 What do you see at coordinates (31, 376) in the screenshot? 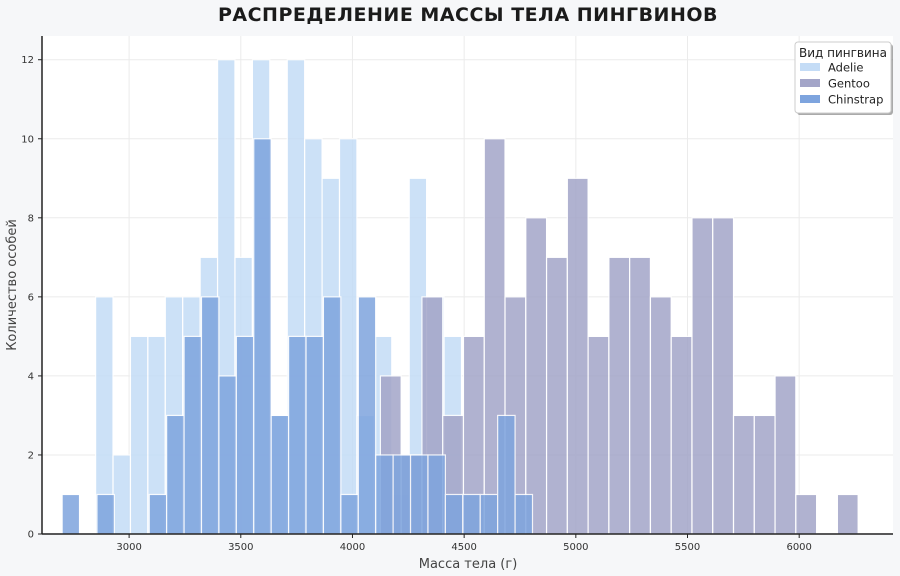
I see `y-tick-label: 4` at bounding box center [31, 376].